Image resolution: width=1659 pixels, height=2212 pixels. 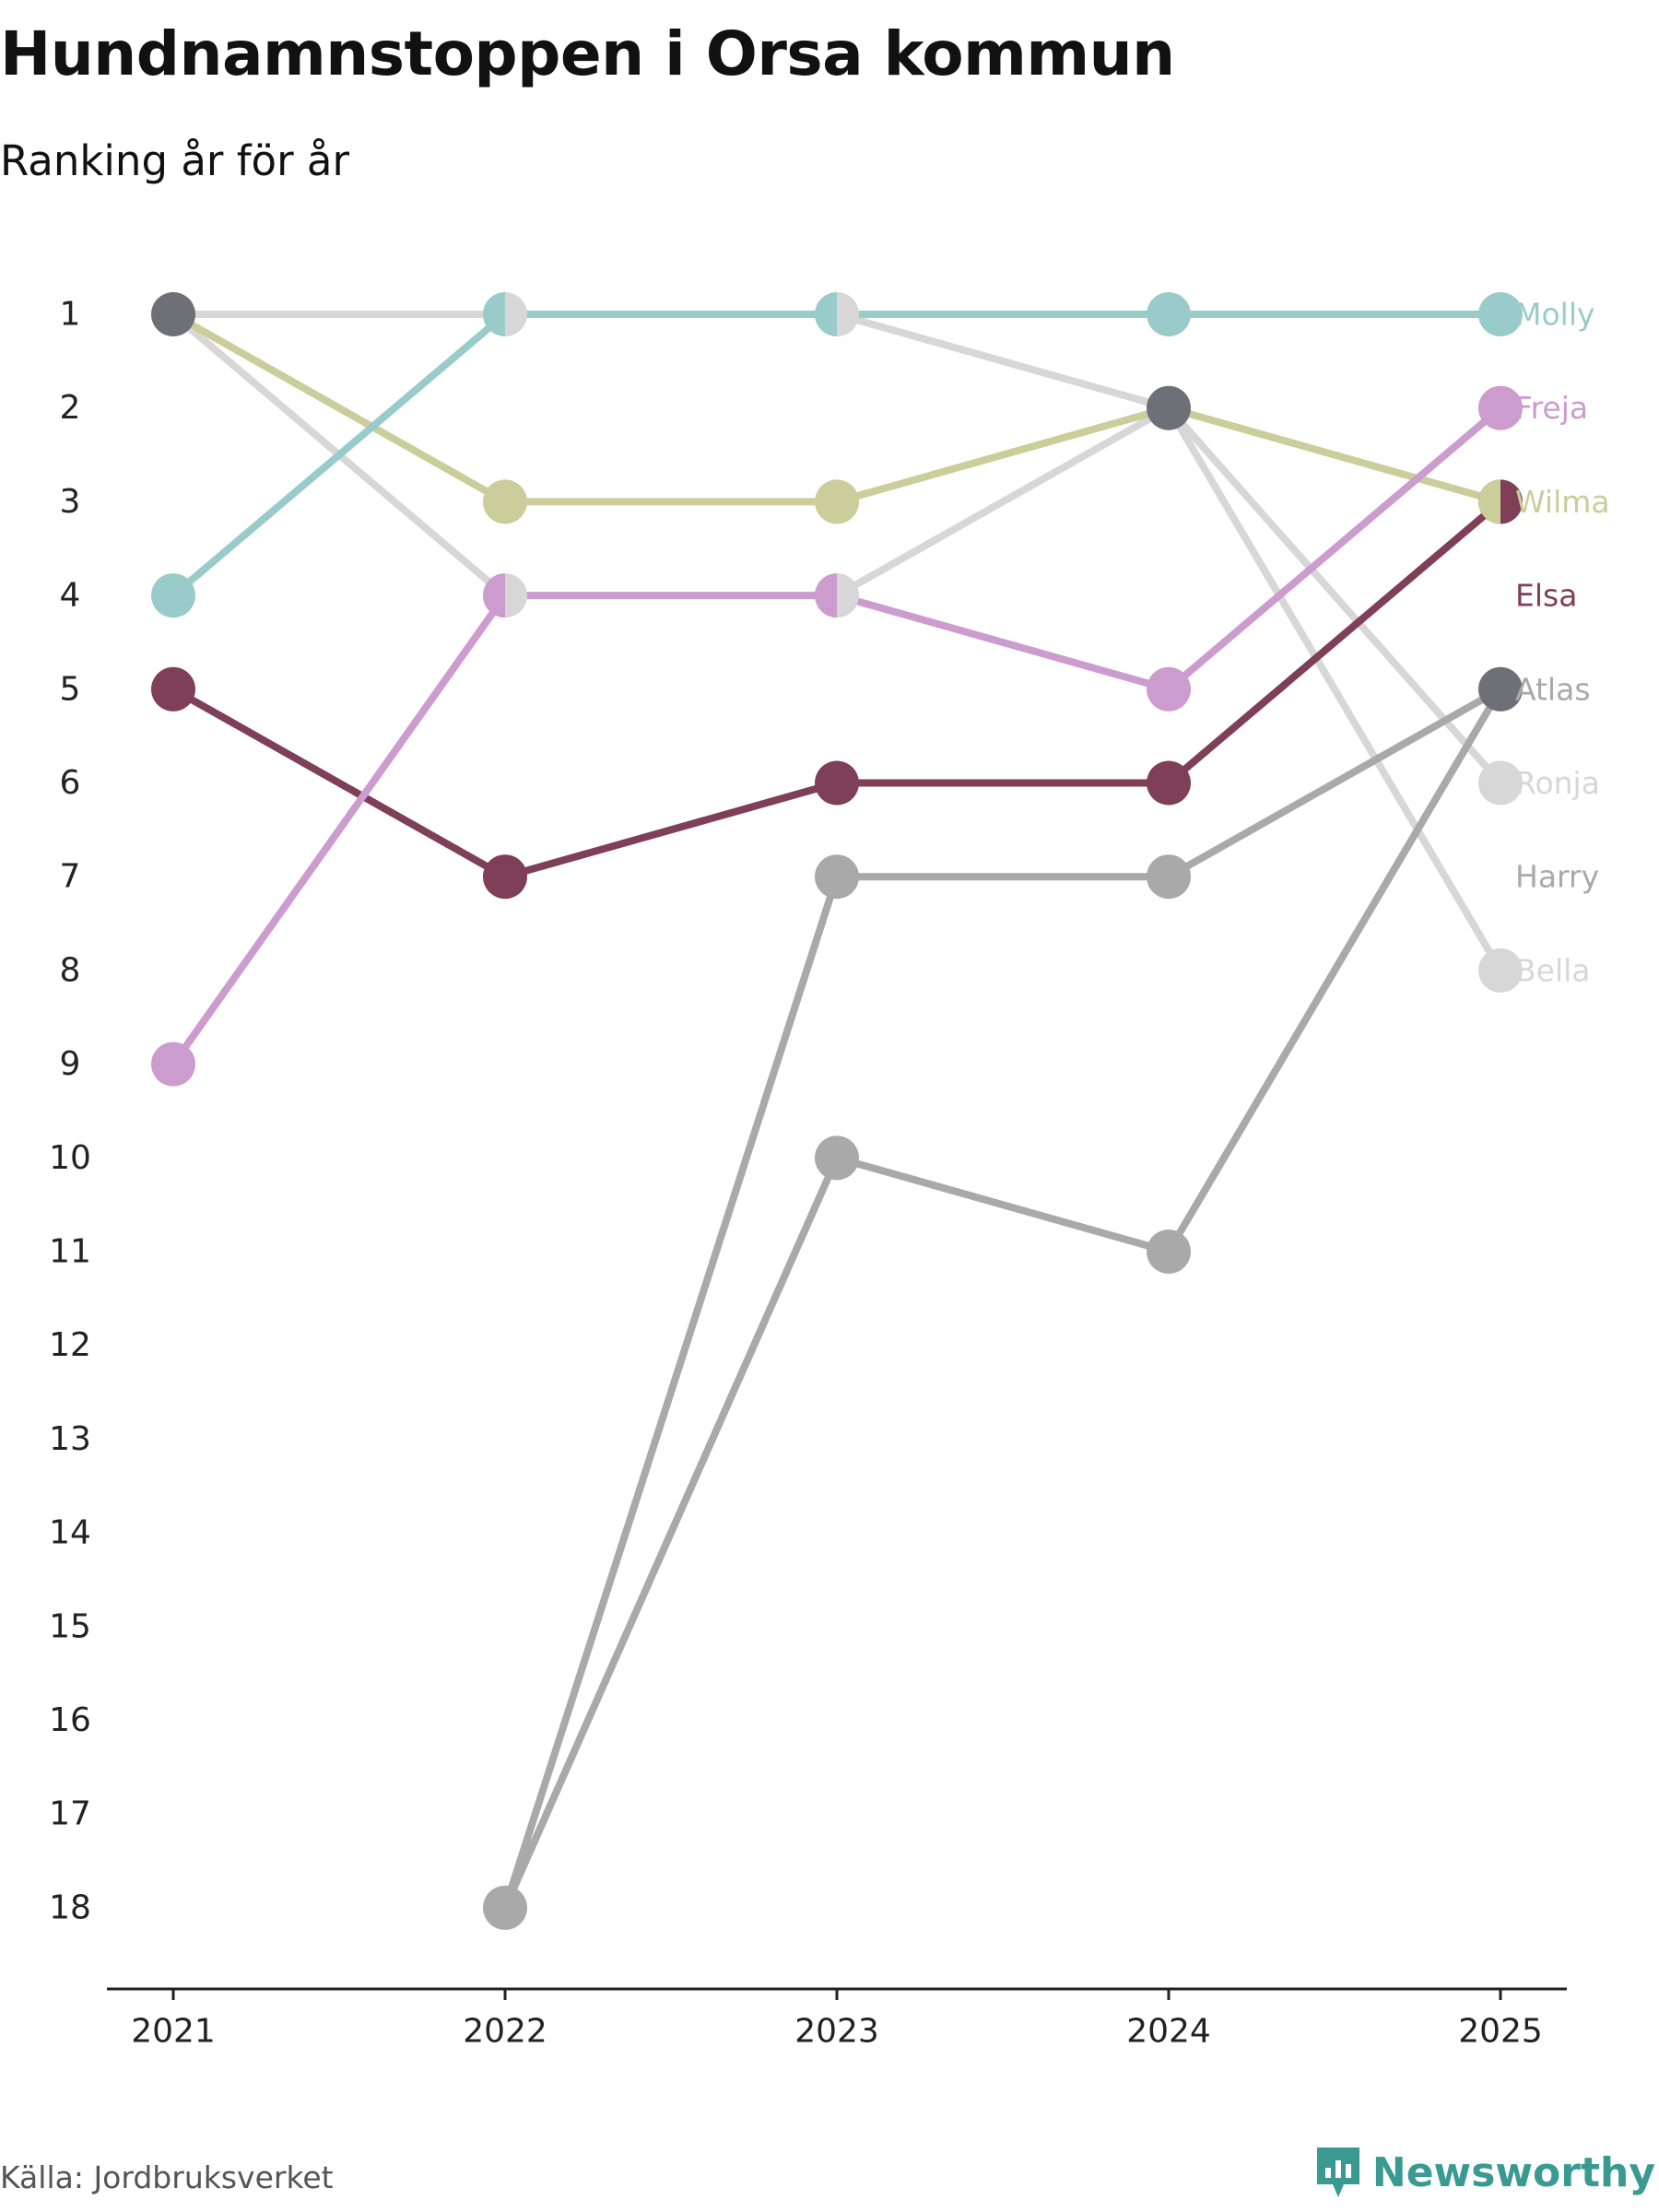 I want to click on end-label-atlas: Atlas, so click(x=1553, y=689).